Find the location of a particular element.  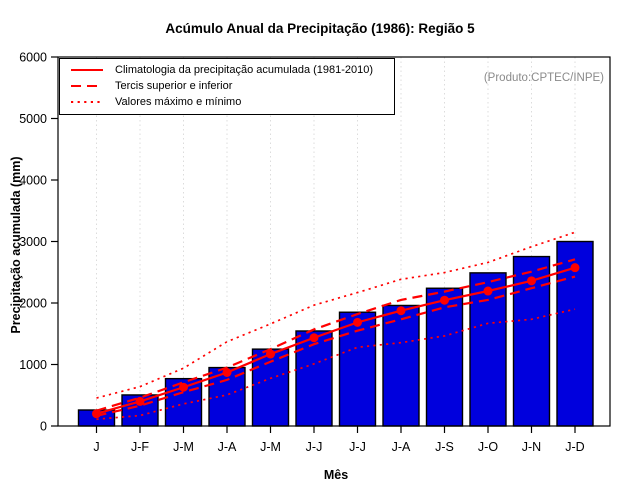

y-axis: 0 1000 2000 3000 4000 5000 6000 is located at coordinates (38, 242).